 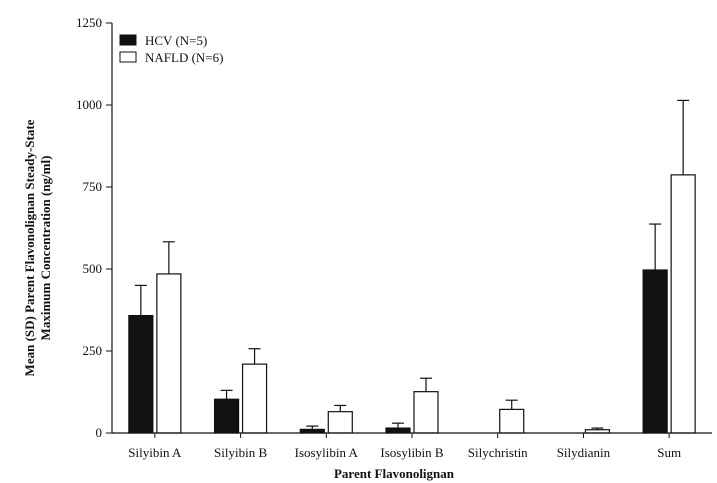 I want to click on x-tick-label: Silychristin, so click(x=498, y=452).